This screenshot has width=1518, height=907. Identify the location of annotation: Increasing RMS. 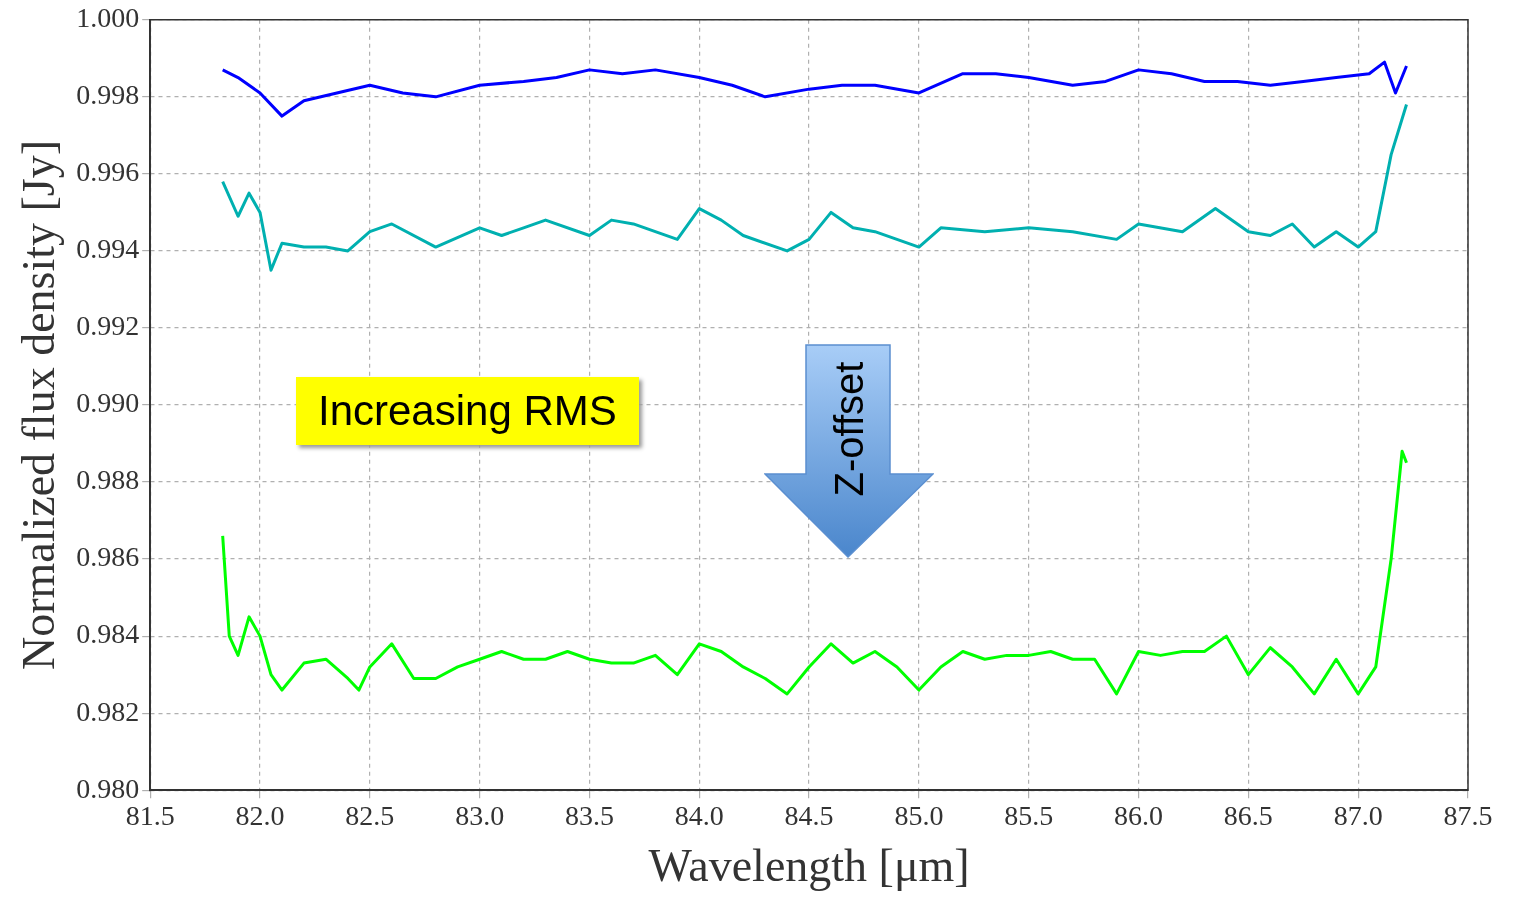
(467, 411).